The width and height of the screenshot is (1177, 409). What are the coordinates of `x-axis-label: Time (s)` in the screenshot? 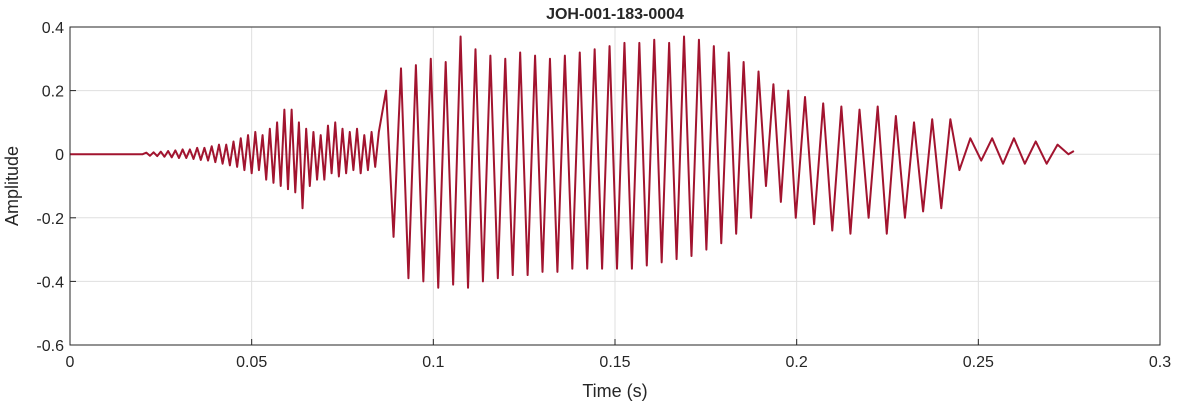 It's located at (614, 391).